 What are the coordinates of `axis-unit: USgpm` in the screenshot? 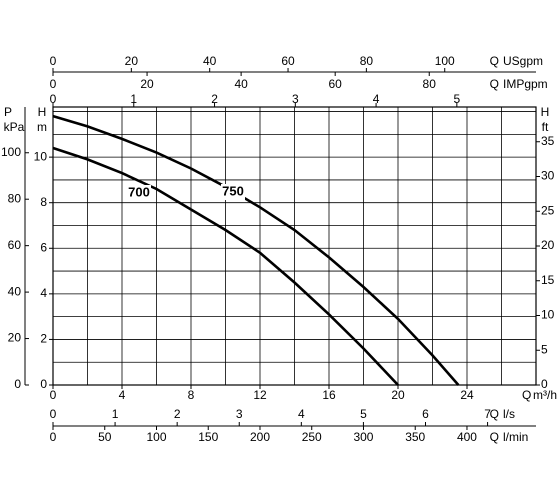 It's located at (523, 61).